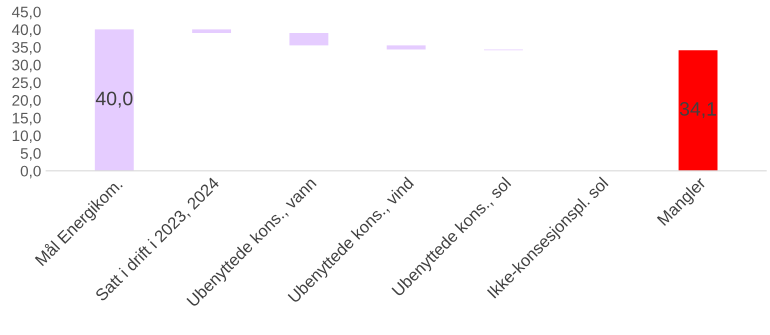  I want to click on data-label: 34,1, so click(698, 110).